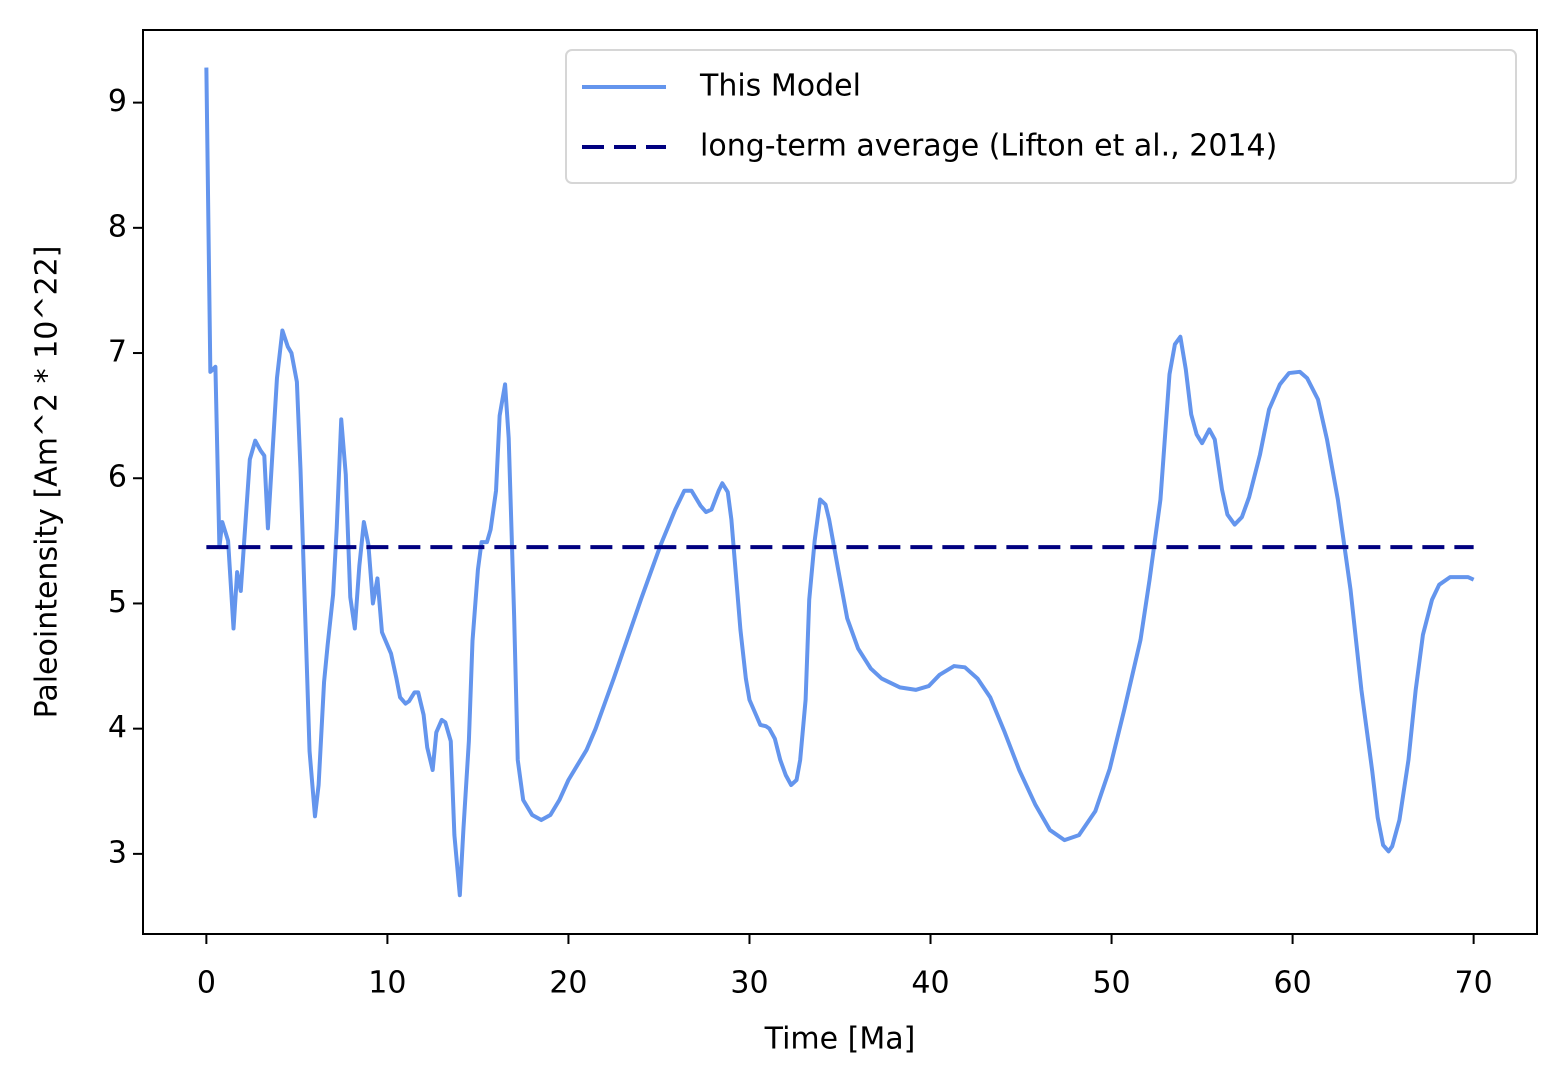 Image resolution: width=1567 pixels, height=1091 pixels. Describe the element at coordinates (1111, 983) in the screenshot. I see `x-tick-label: 50` at that location.